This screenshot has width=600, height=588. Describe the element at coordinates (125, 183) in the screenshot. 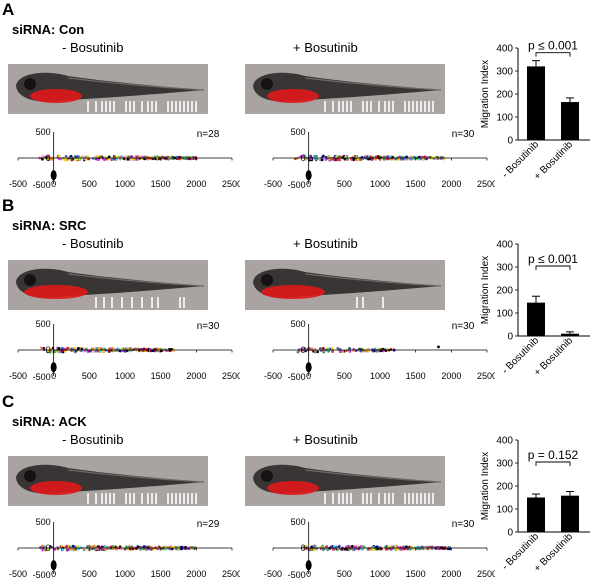

I see `x-tick-label: 1000` at that location.